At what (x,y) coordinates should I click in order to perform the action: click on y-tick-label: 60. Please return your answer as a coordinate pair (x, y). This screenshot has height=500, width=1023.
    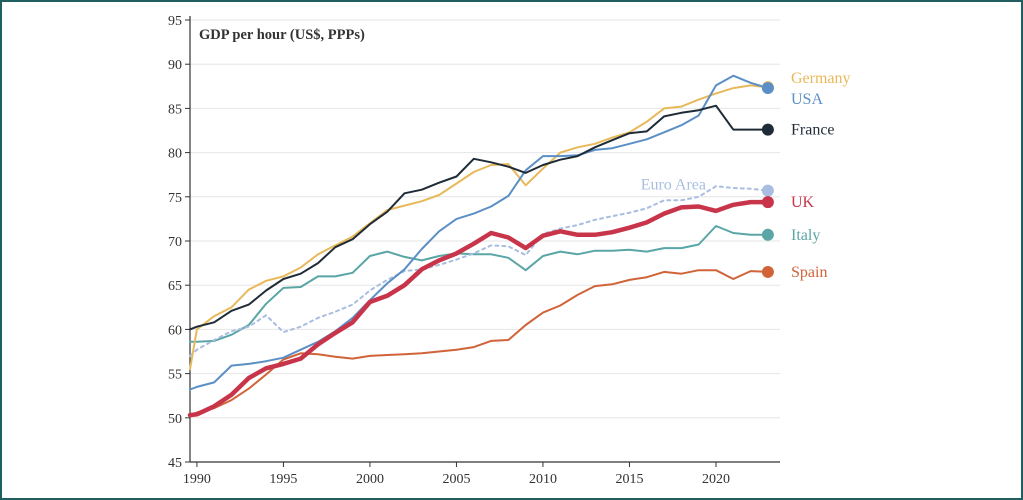
    Looking at the image, I should click on (175, 330).